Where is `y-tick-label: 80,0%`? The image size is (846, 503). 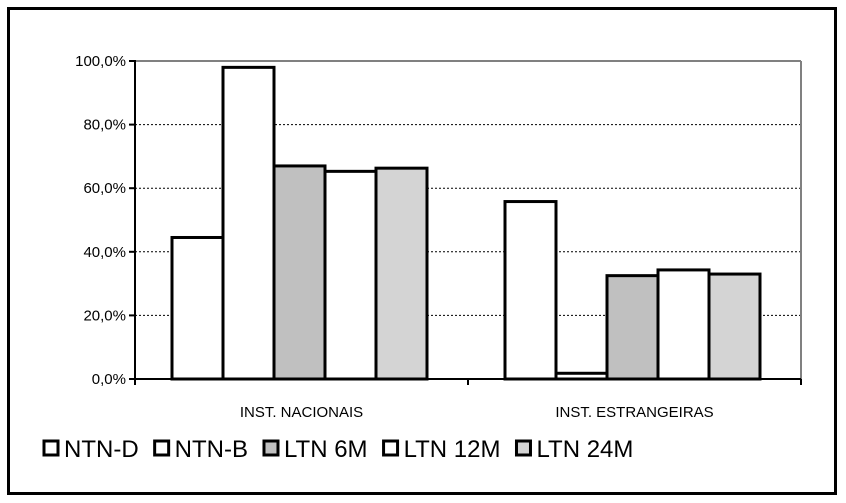
y-tick-label: 80,0% is located at coordinates (104, 125).